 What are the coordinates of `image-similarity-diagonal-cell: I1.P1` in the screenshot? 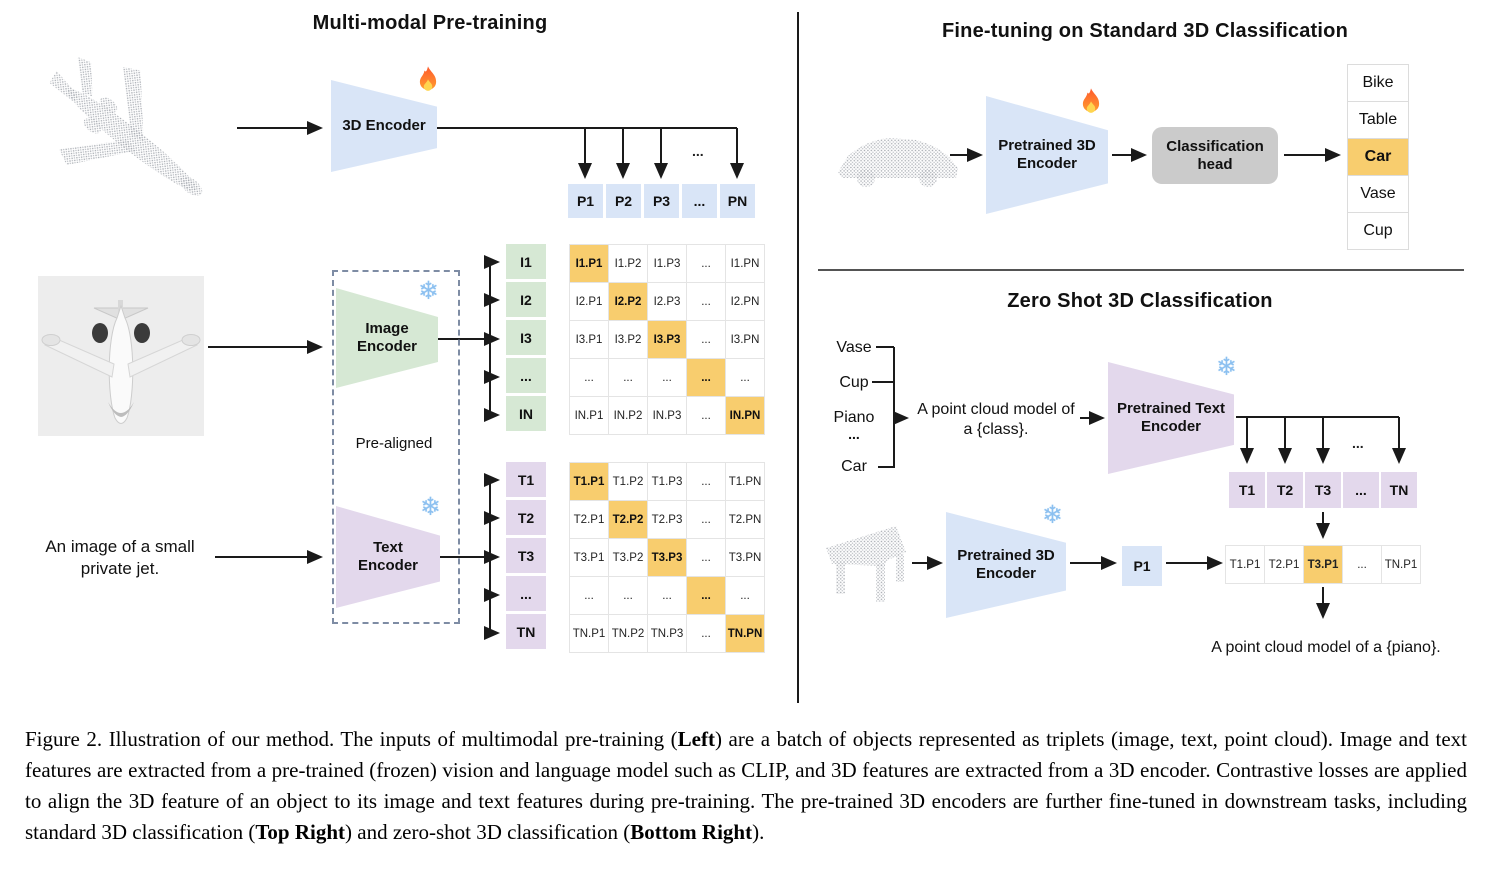 It's located at (589, 263).